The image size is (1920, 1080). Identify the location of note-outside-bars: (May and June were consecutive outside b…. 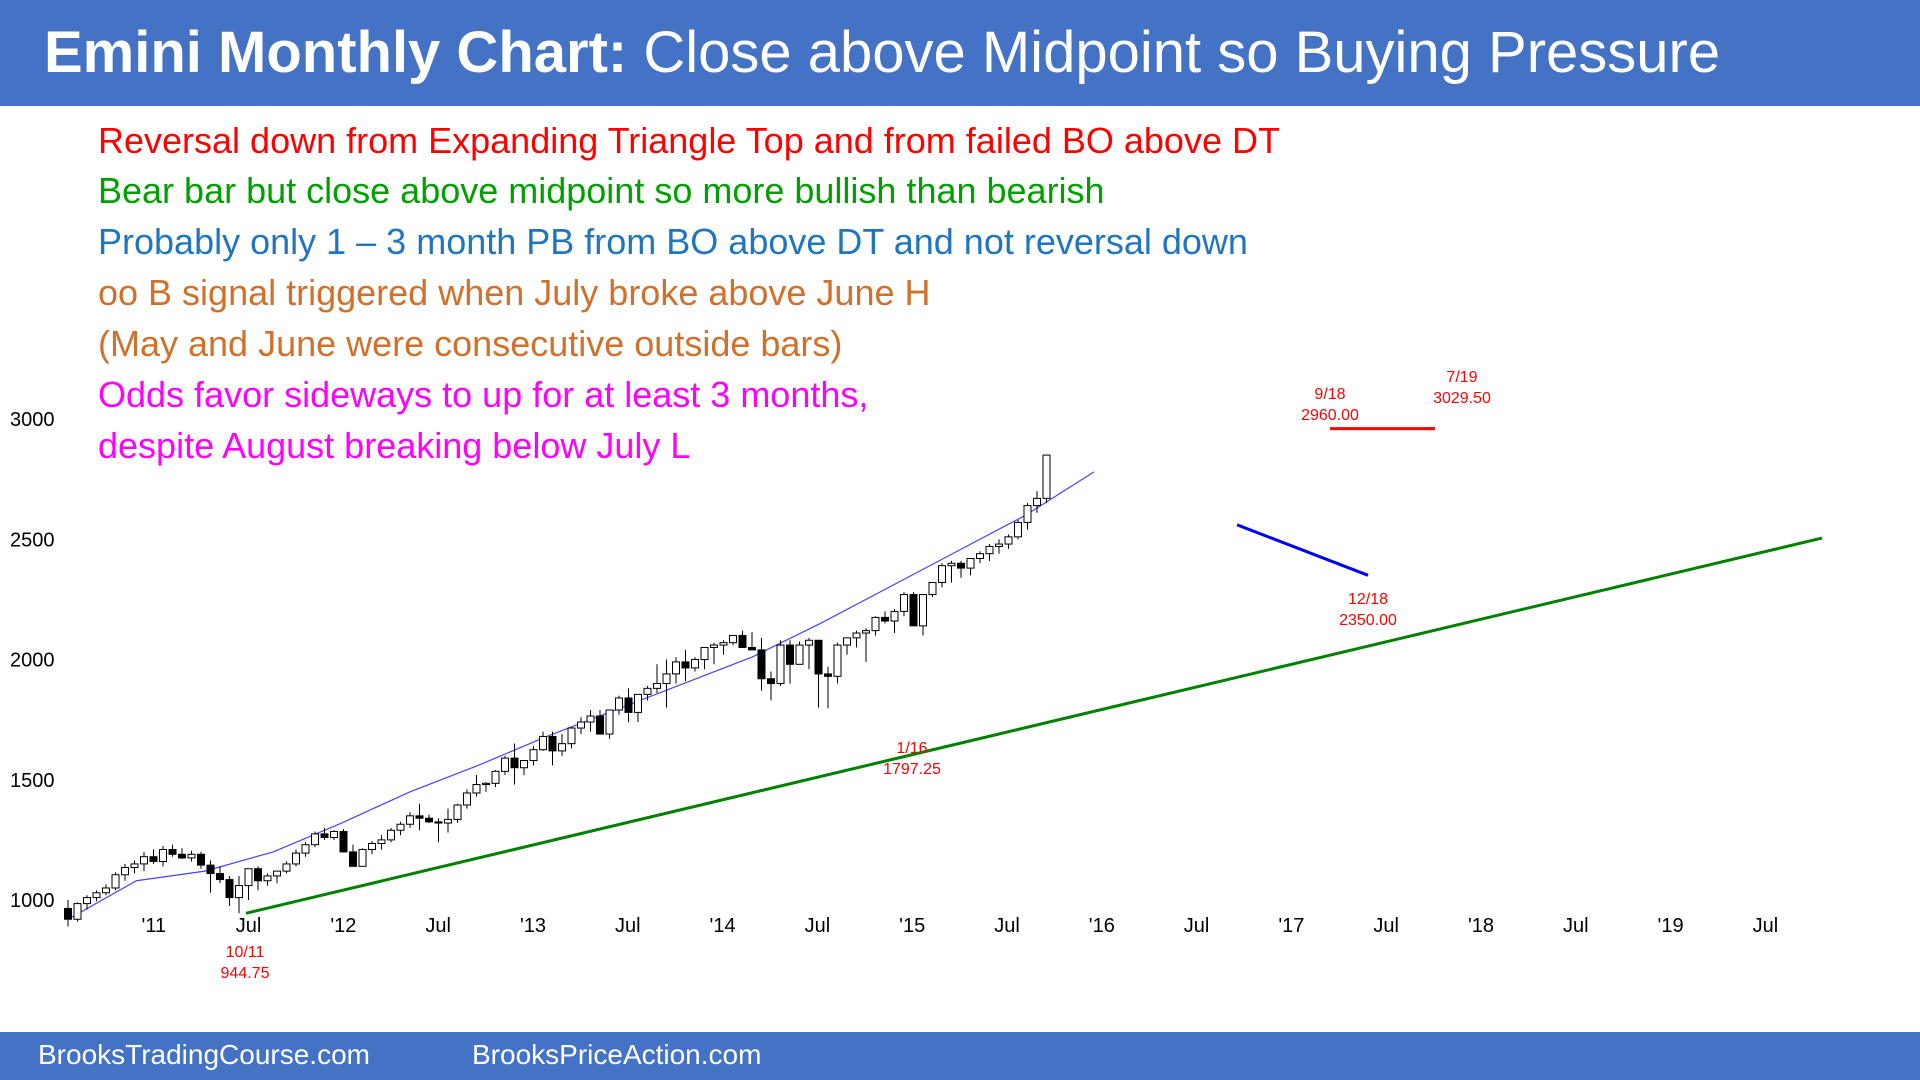
(470, 343).